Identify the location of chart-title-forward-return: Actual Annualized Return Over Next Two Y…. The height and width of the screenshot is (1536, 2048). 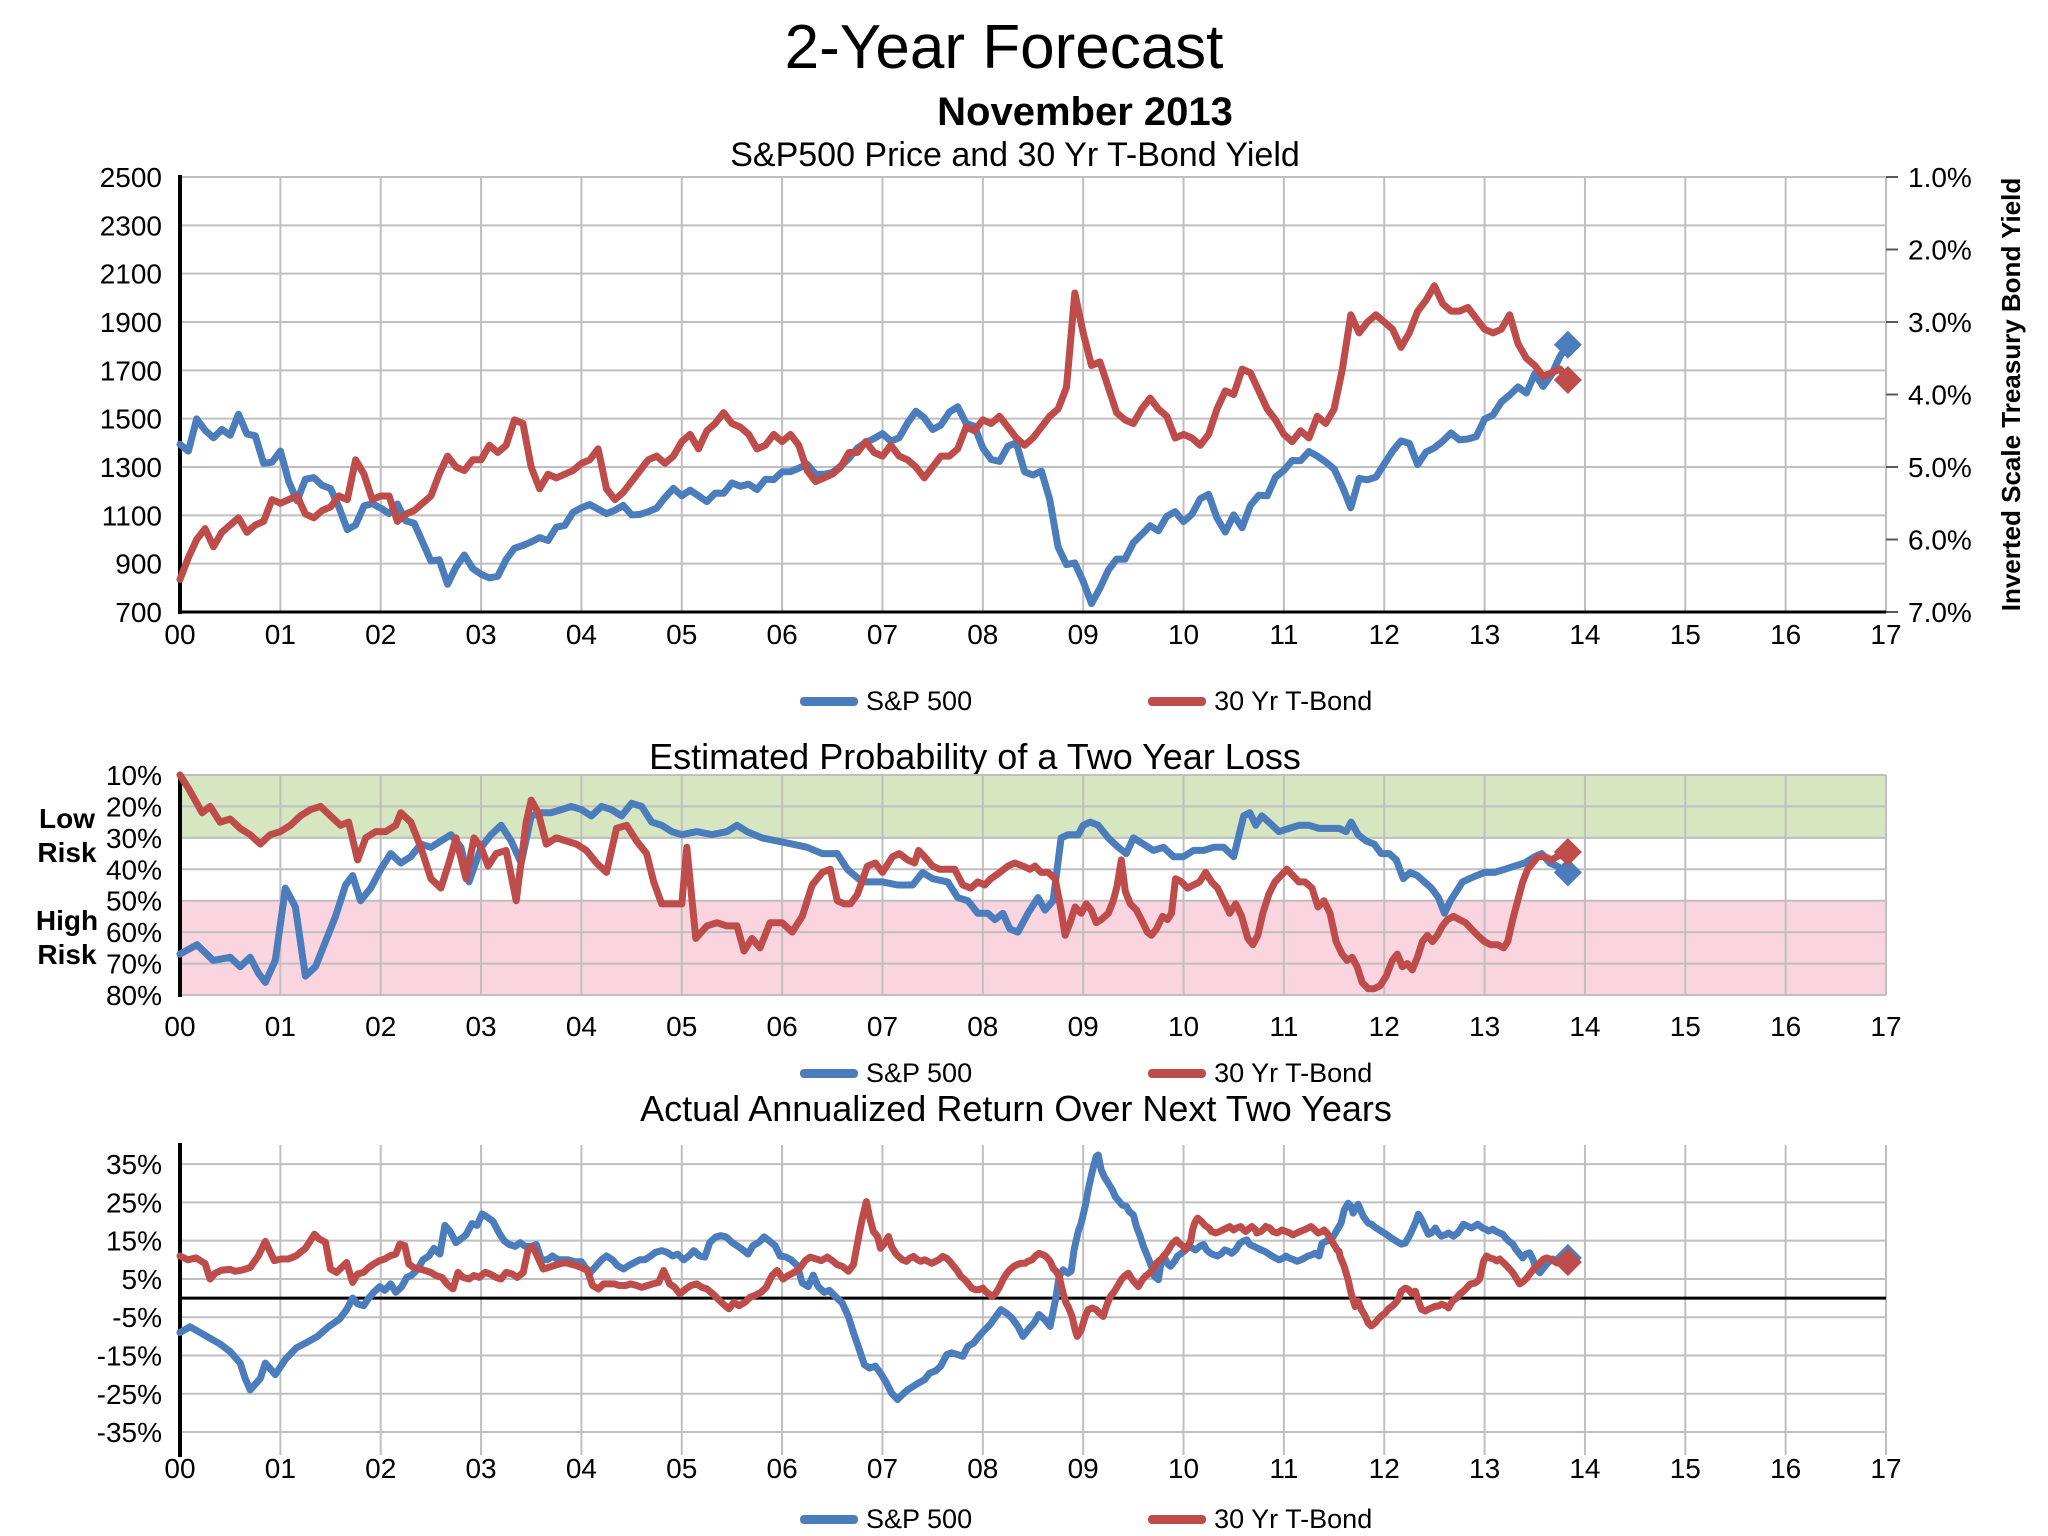
(1016, 1108).